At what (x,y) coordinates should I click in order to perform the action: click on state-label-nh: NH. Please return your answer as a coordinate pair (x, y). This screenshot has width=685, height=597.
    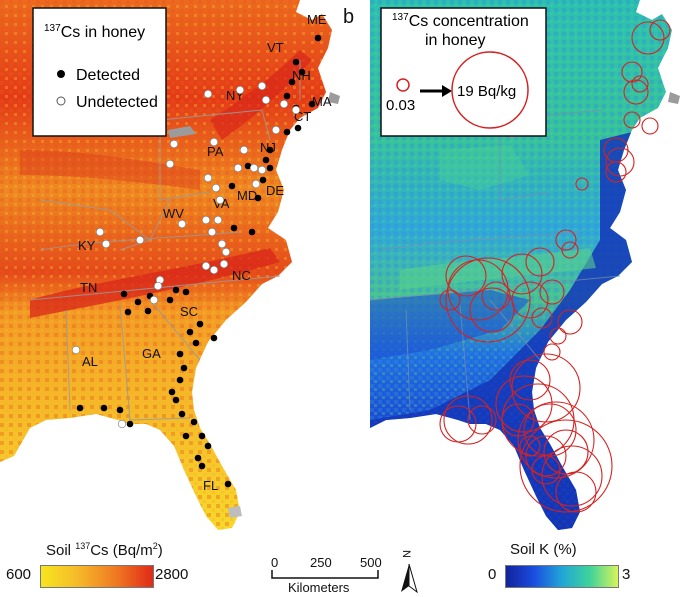
    Looking at the image, I should click on (301, 75).